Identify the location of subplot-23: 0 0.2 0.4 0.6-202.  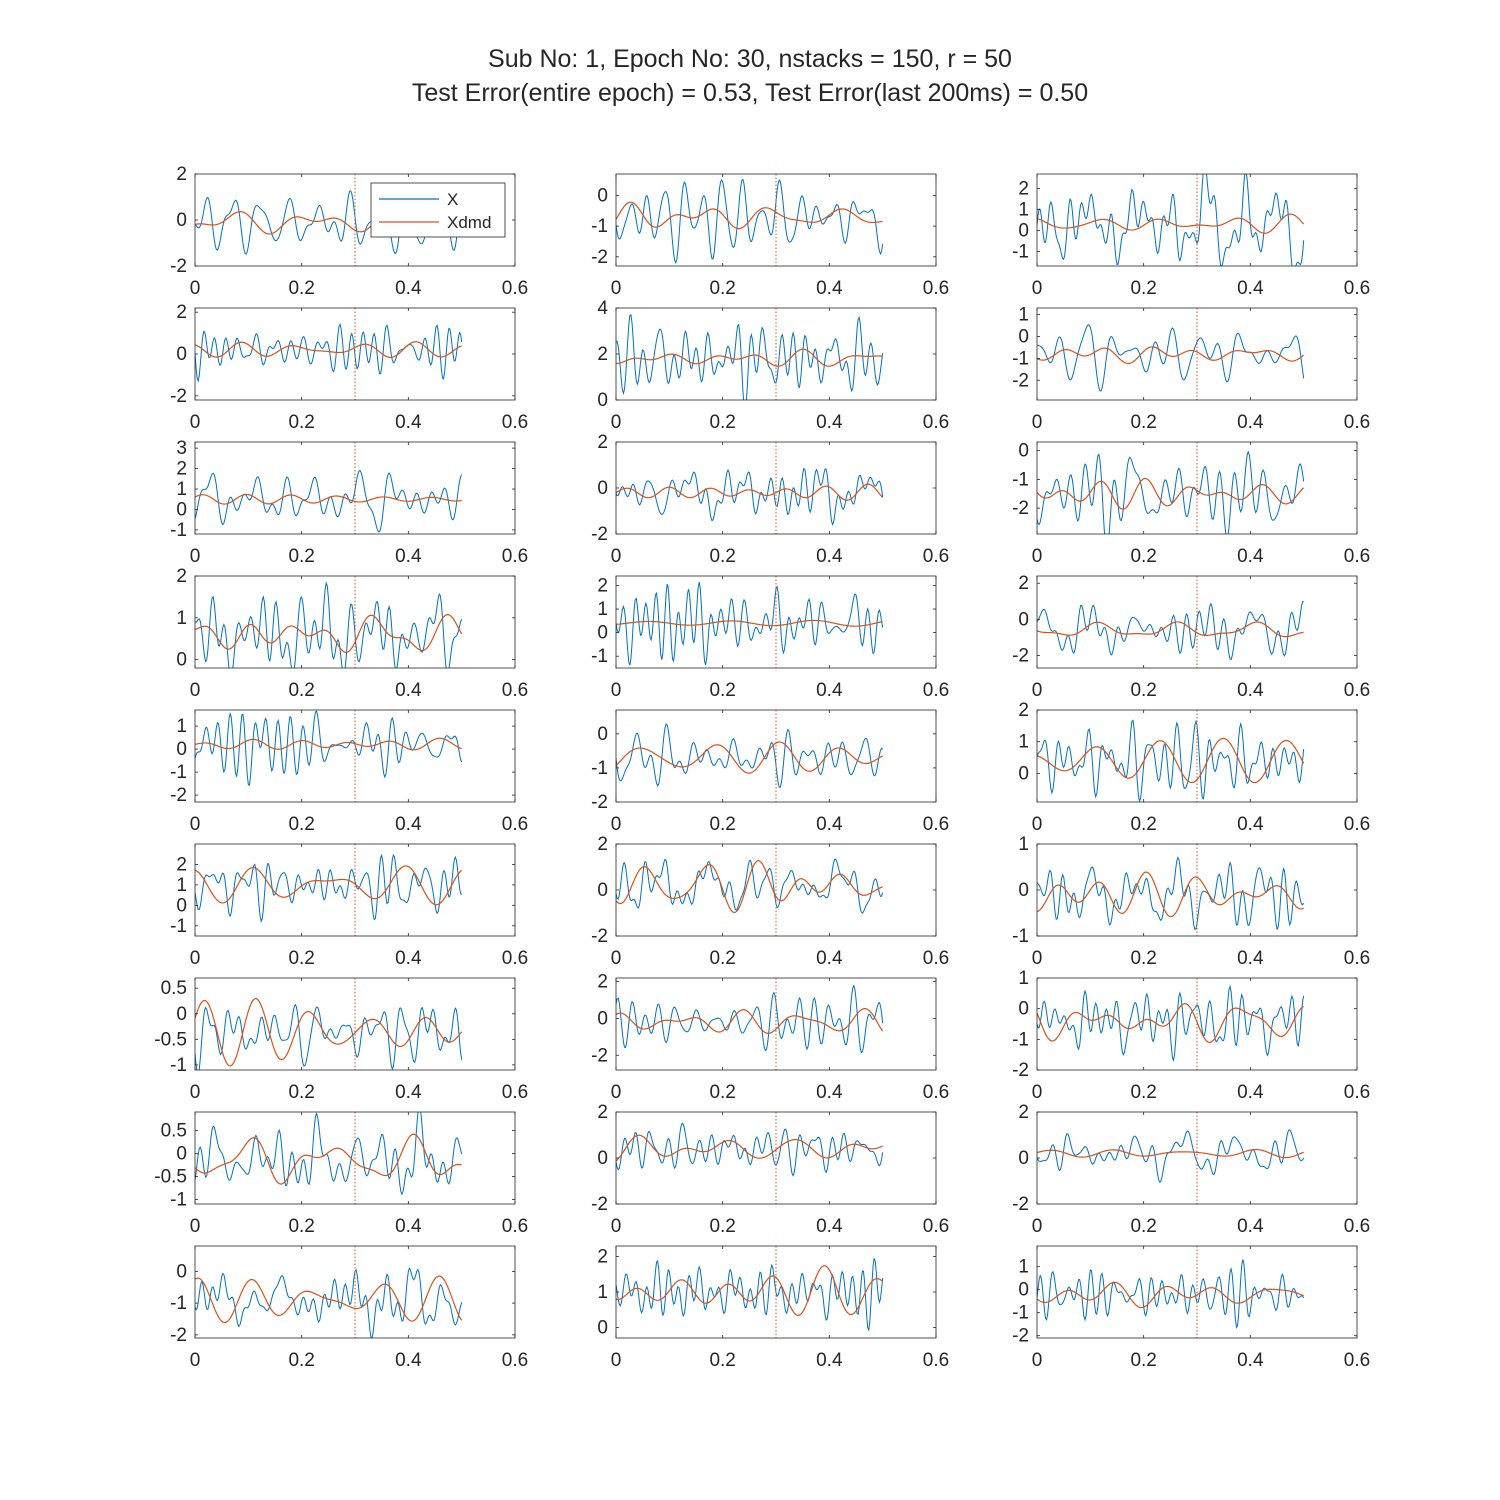
(770, 1169).